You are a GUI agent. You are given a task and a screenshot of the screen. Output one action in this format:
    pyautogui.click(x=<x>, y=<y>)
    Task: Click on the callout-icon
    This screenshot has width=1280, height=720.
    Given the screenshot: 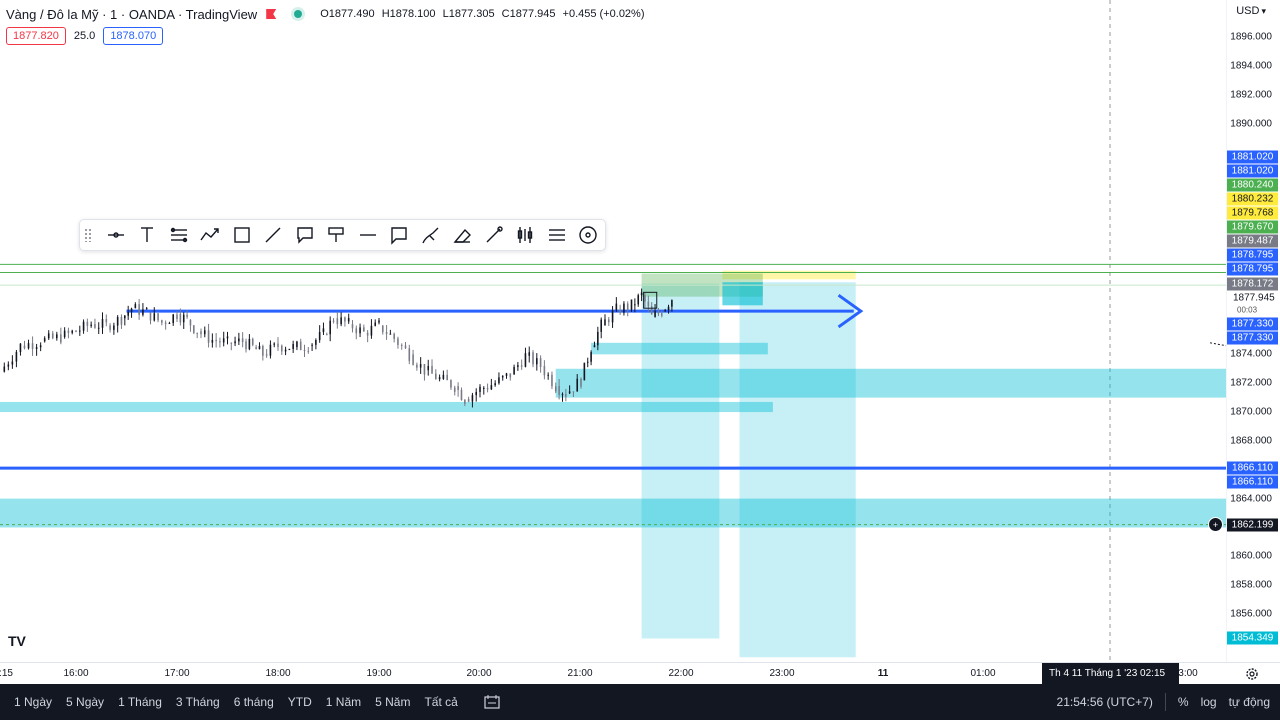 What is the action you would take?
    pyautogui.click(x=305, y=235)
    